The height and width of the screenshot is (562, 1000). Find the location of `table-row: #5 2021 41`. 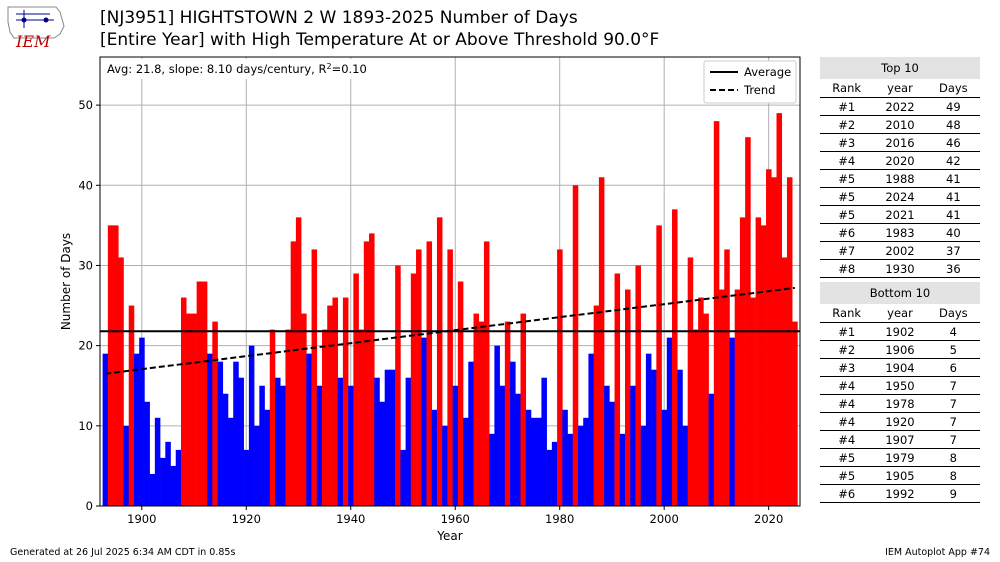

table-row: #5 2021 41 is located at coordinates (900, 214).